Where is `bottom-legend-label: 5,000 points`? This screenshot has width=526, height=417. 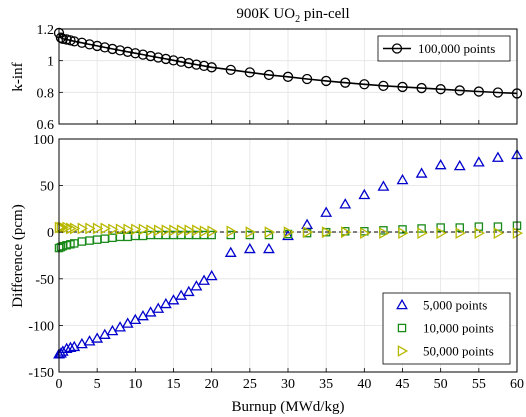
bottom-legend-label: 5,000 points is located at coordinates (455, 305).